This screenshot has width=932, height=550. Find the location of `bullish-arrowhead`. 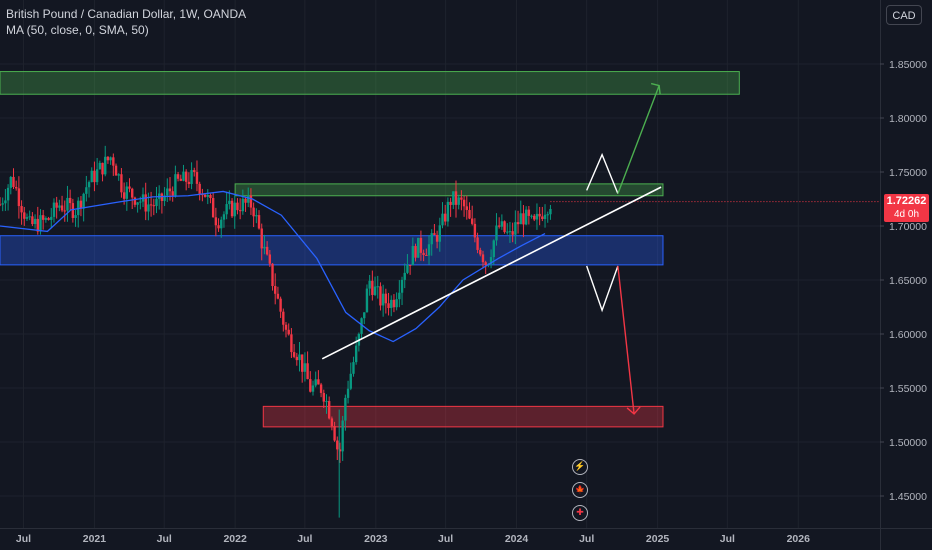

bullish-arrowhead is located at coordinates (655, 88).